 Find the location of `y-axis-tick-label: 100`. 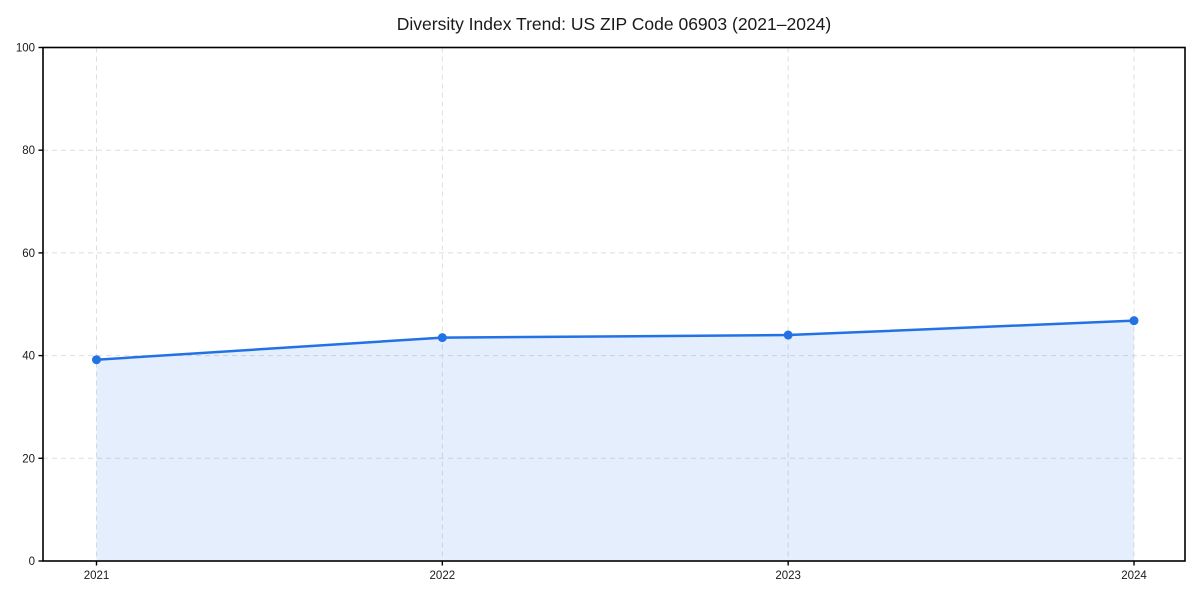

y-axis-tick-label: 100 is located at coordinates (25, 49).